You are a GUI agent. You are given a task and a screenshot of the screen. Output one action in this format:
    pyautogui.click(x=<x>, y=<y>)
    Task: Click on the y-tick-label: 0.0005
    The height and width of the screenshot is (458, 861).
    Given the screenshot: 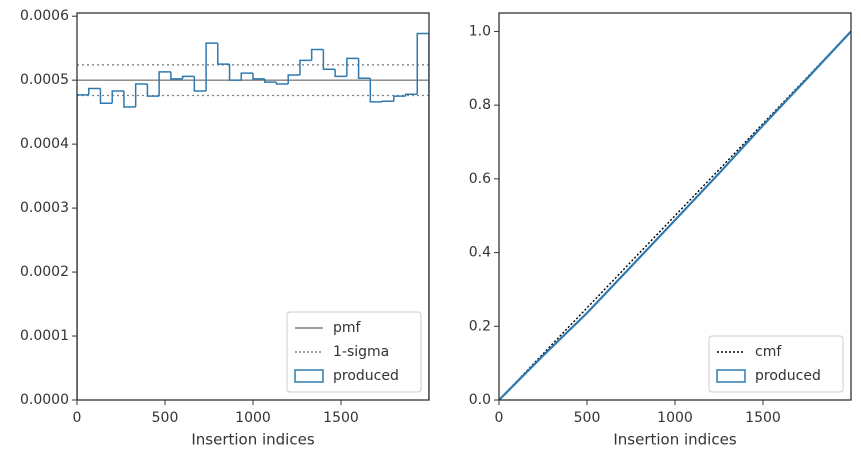 What is the action you would take?
    pyautogui.click(x=44, y=80)
    